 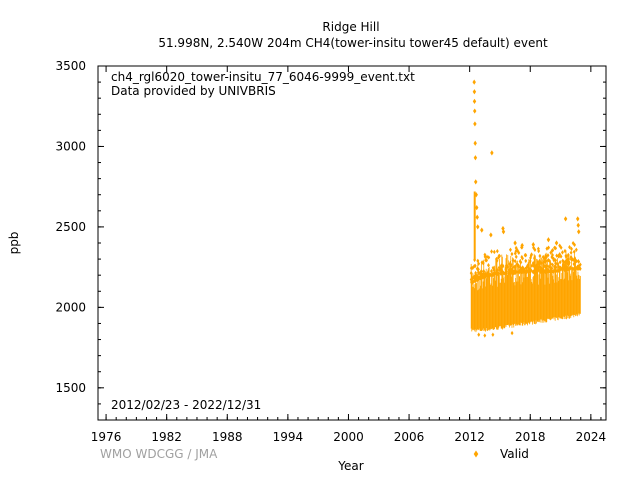 I want to click on data-layer, so click(x=525, y=208).